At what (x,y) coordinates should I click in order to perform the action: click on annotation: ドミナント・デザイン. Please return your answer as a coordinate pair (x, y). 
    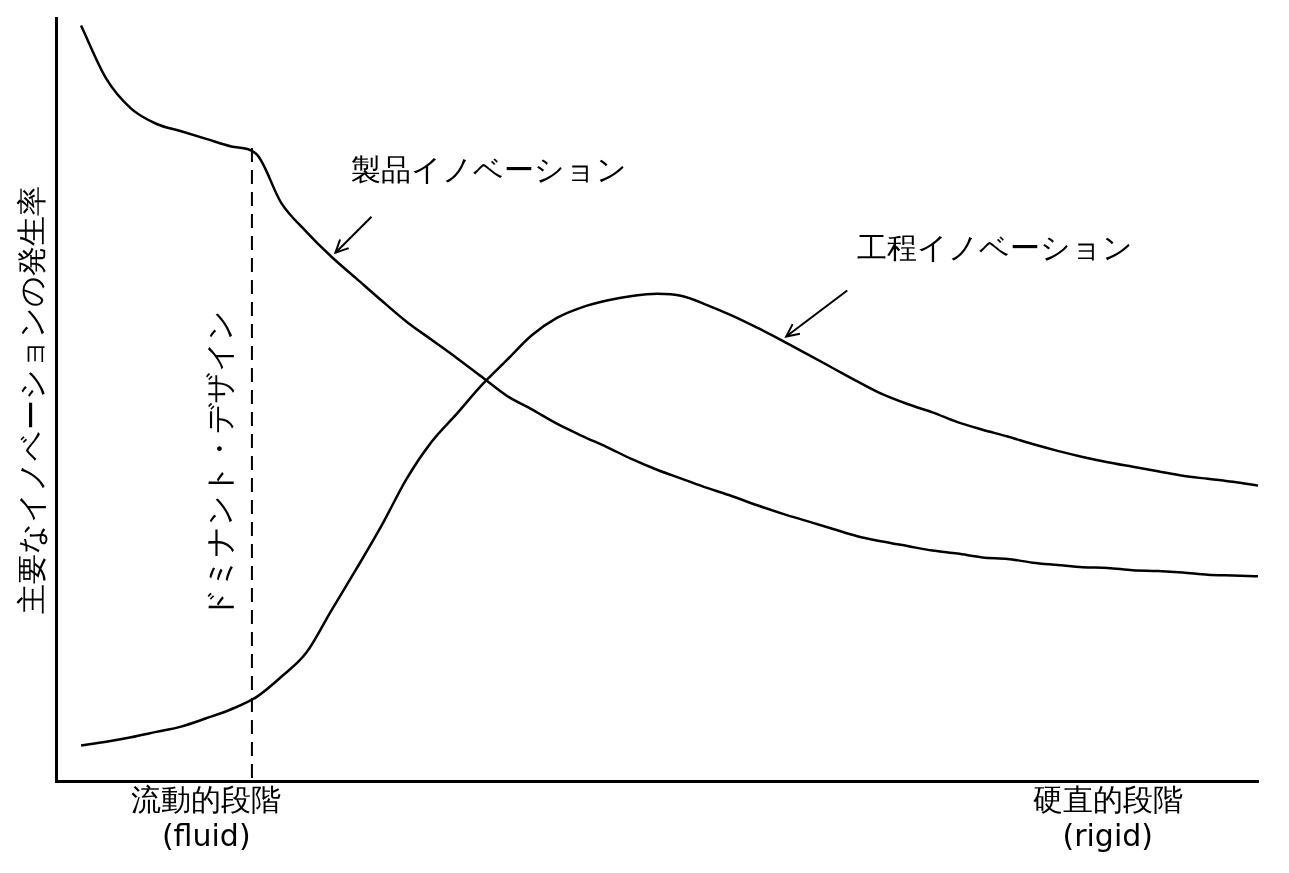
    Looking at the image, I should click on (219, 464).